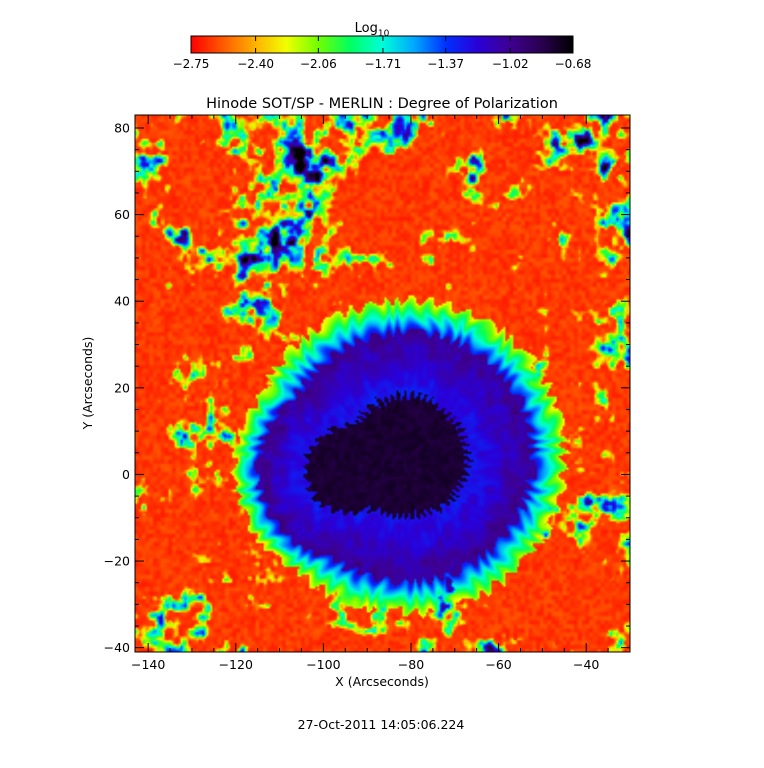  Describe the element at coordinates (366, 28) in the screenshot. I see `colorbar-title-main: Log` at that location.